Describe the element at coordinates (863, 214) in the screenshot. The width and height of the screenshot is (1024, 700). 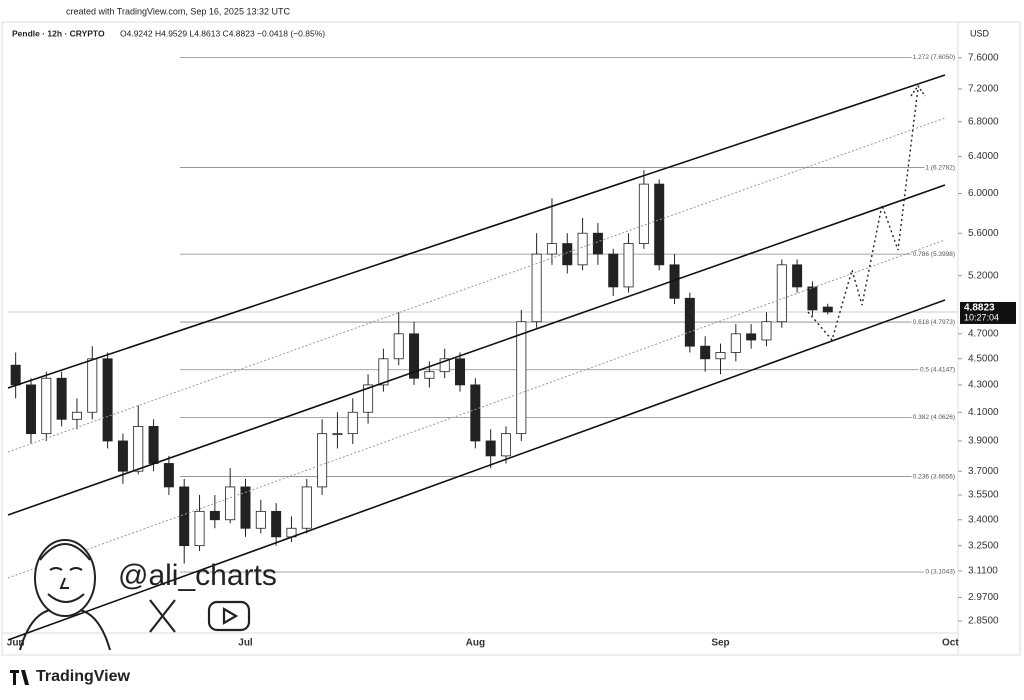
I see `projection-path` at that location.